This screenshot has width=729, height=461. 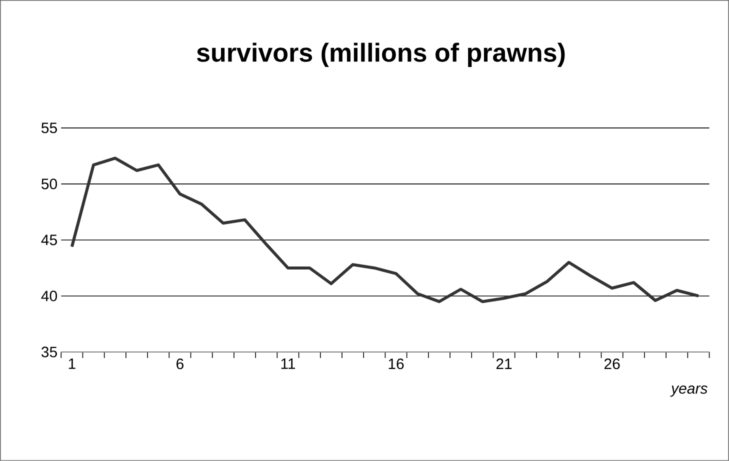 What do you see at coordinates (49, 128) in the screenshot?
I see `y-tick-label: 55` at bounding box center [49, 128].